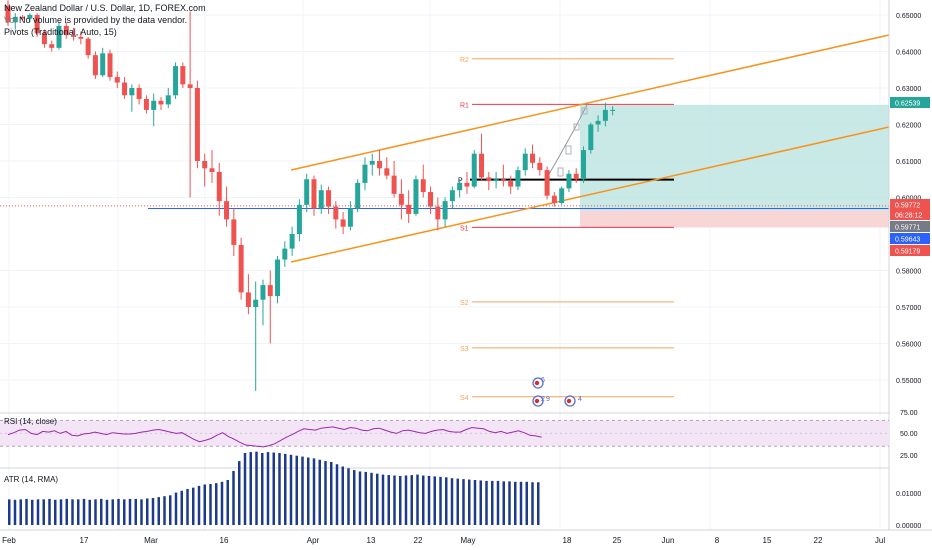  What do you see at coordinates (66, 511) in the screenshot?
I see `atr-bar` at bounding box center [66, 511].